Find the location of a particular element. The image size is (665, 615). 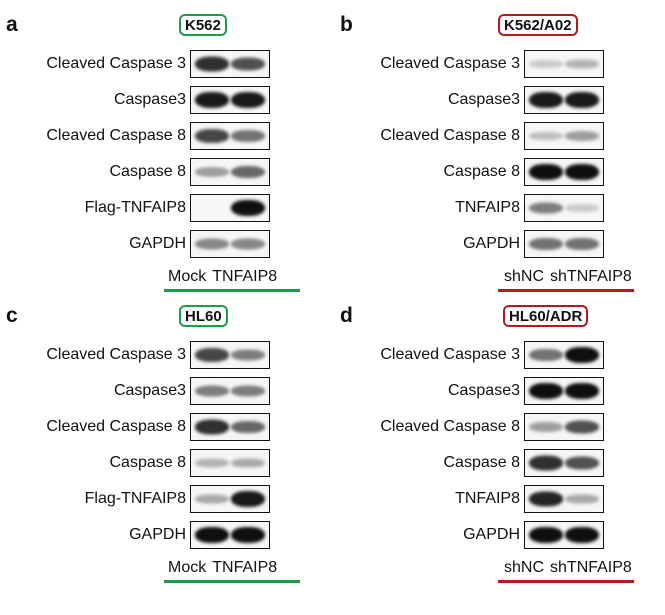

cell-line-tag: HL60/ADR is located at coordinates (546, 316).